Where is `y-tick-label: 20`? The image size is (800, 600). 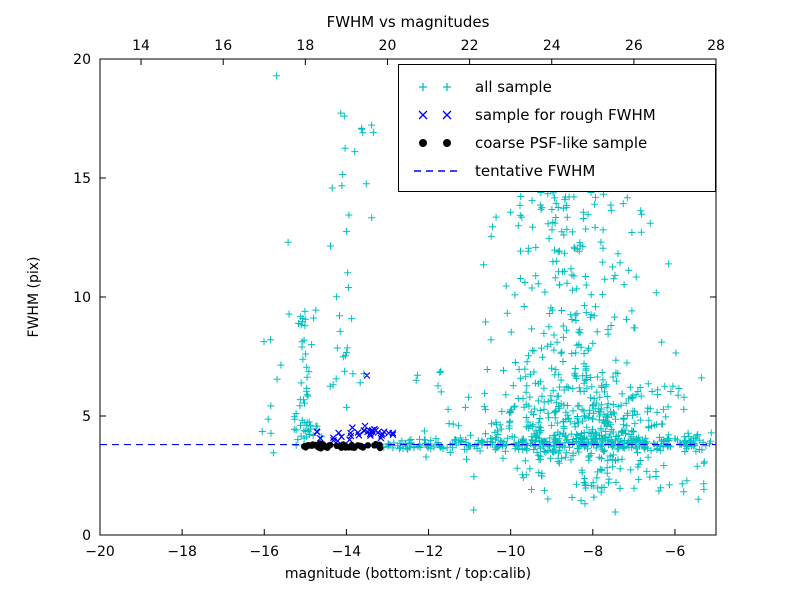
y-tick-label: 20 is located at coordinates (82, 60).